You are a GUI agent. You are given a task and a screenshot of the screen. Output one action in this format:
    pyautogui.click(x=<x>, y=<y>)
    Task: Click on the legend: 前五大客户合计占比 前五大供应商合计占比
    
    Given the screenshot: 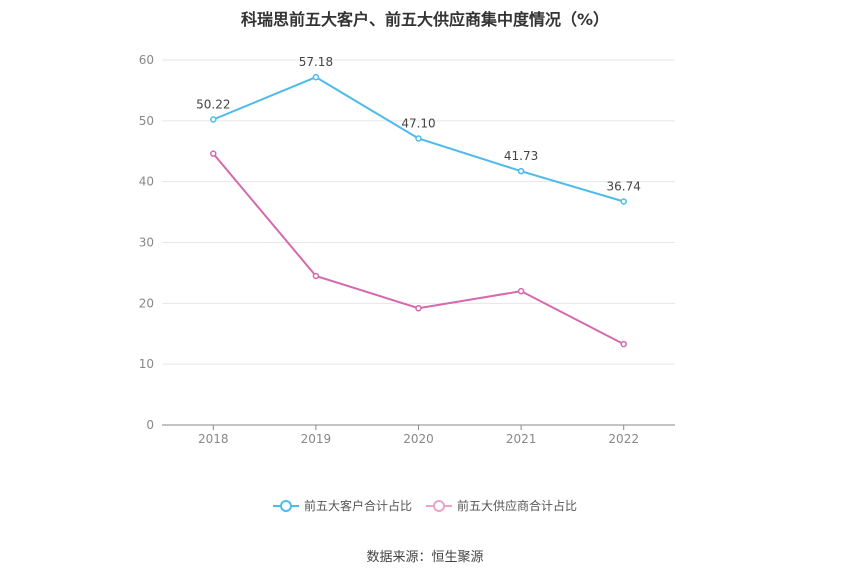 What is the action you would take?
    pyautogui.click(x=425, y=505)
    